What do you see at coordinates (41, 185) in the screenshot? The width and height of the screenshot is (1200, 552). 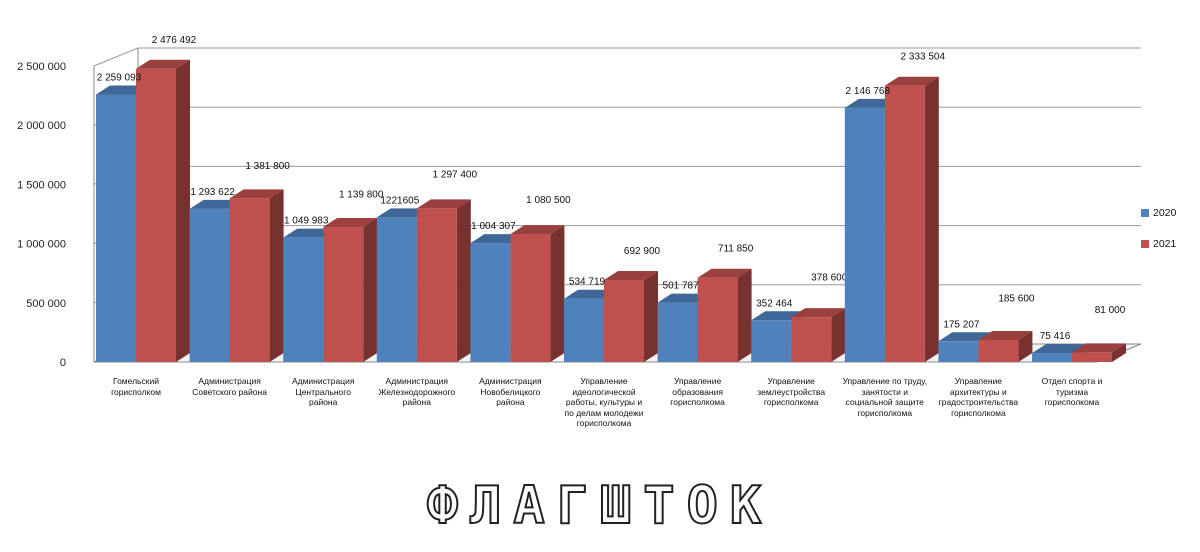 I see `y-tick-label-3: 1 500 000` at bounding box center [41, 185].